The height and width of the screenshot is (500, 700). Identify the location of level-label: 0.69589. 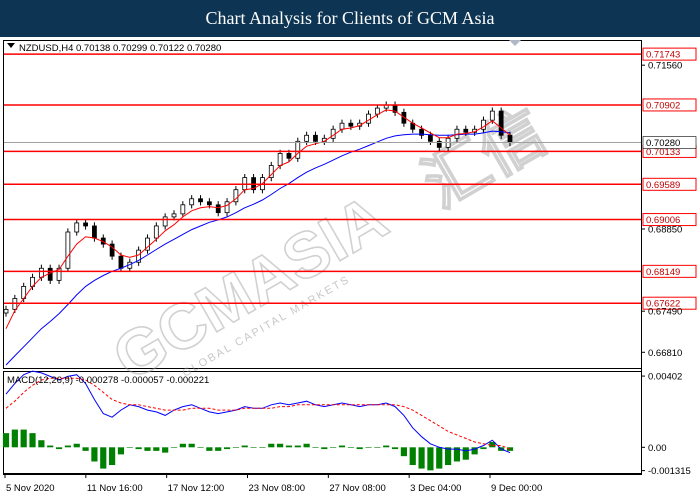
(663, 185).